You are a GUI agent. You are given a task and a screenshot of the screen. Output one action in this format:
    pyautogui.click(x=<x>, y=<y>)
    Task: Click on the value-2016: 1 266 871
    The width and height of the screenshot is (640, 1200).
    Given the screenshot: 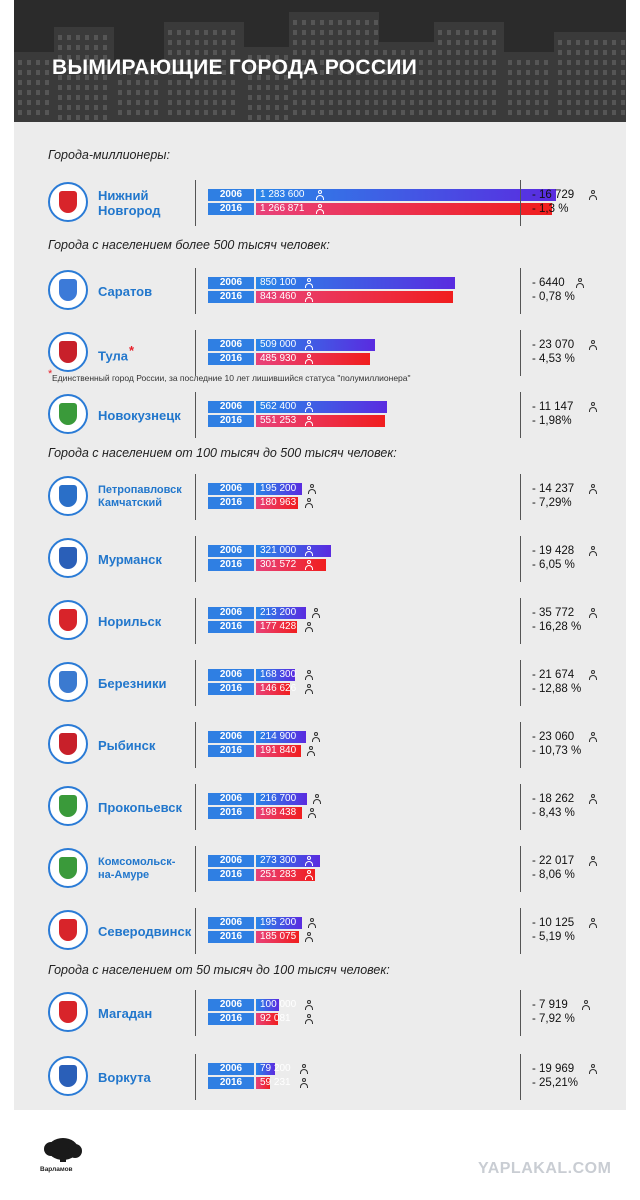 What is the action you would take?
    pyautogui.click(x=282, y=208)
    